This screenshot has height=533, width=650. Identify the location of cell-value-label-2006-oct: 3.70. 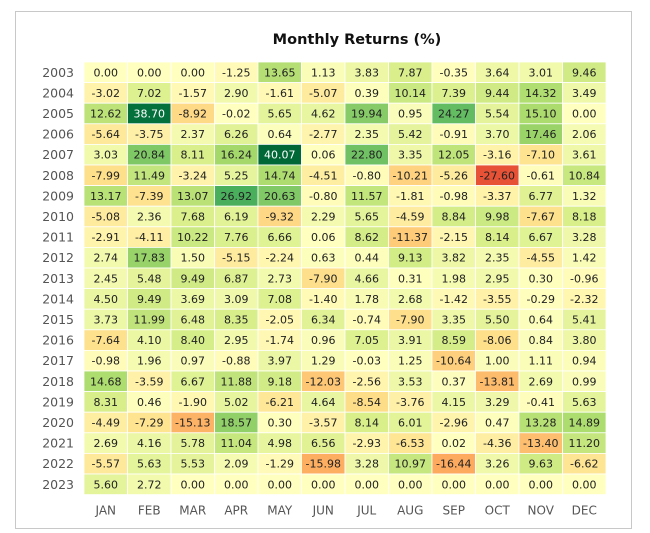
(497, 134).